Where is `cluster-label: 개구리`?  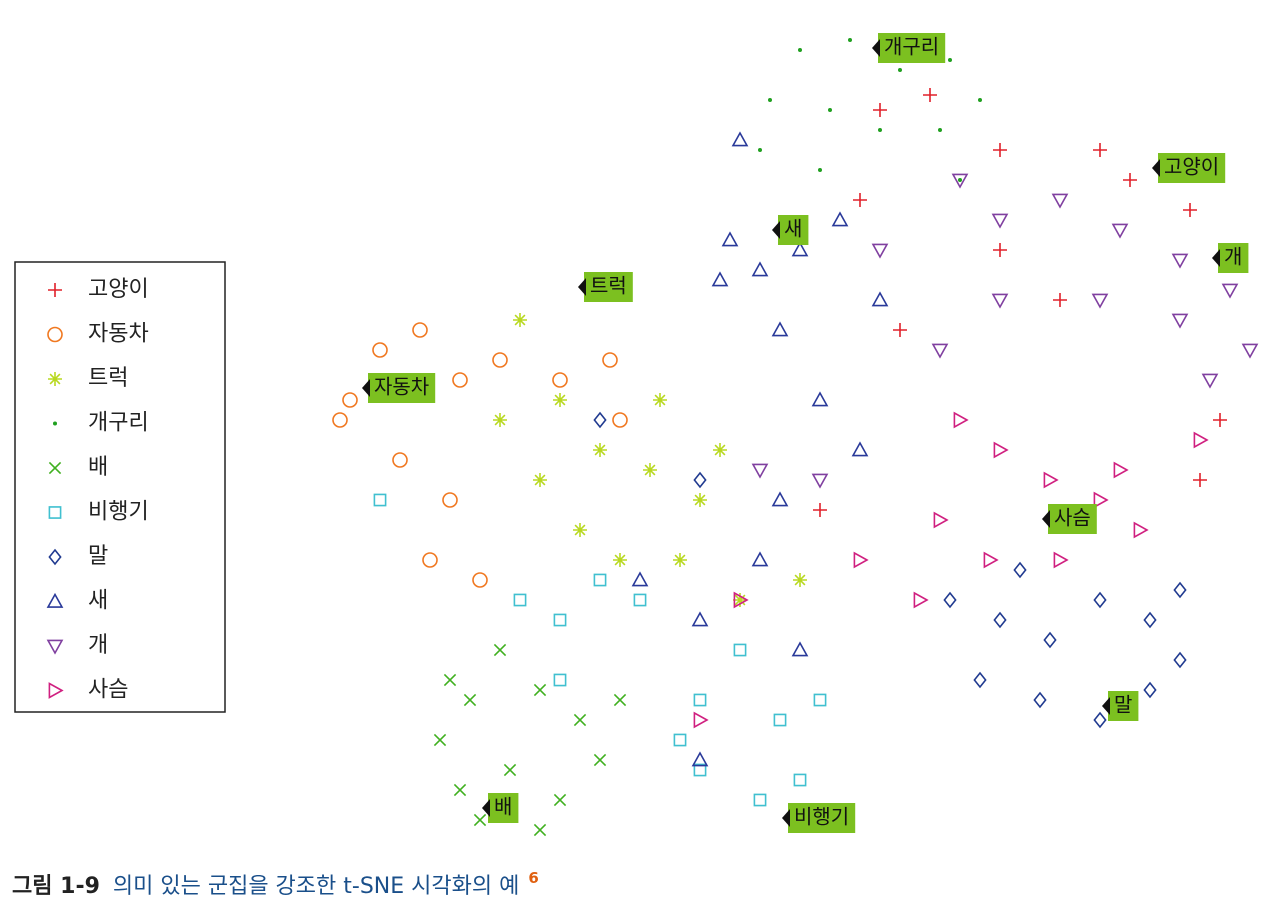 cluster-label: 개구리 is located at coordinates (911, 47).